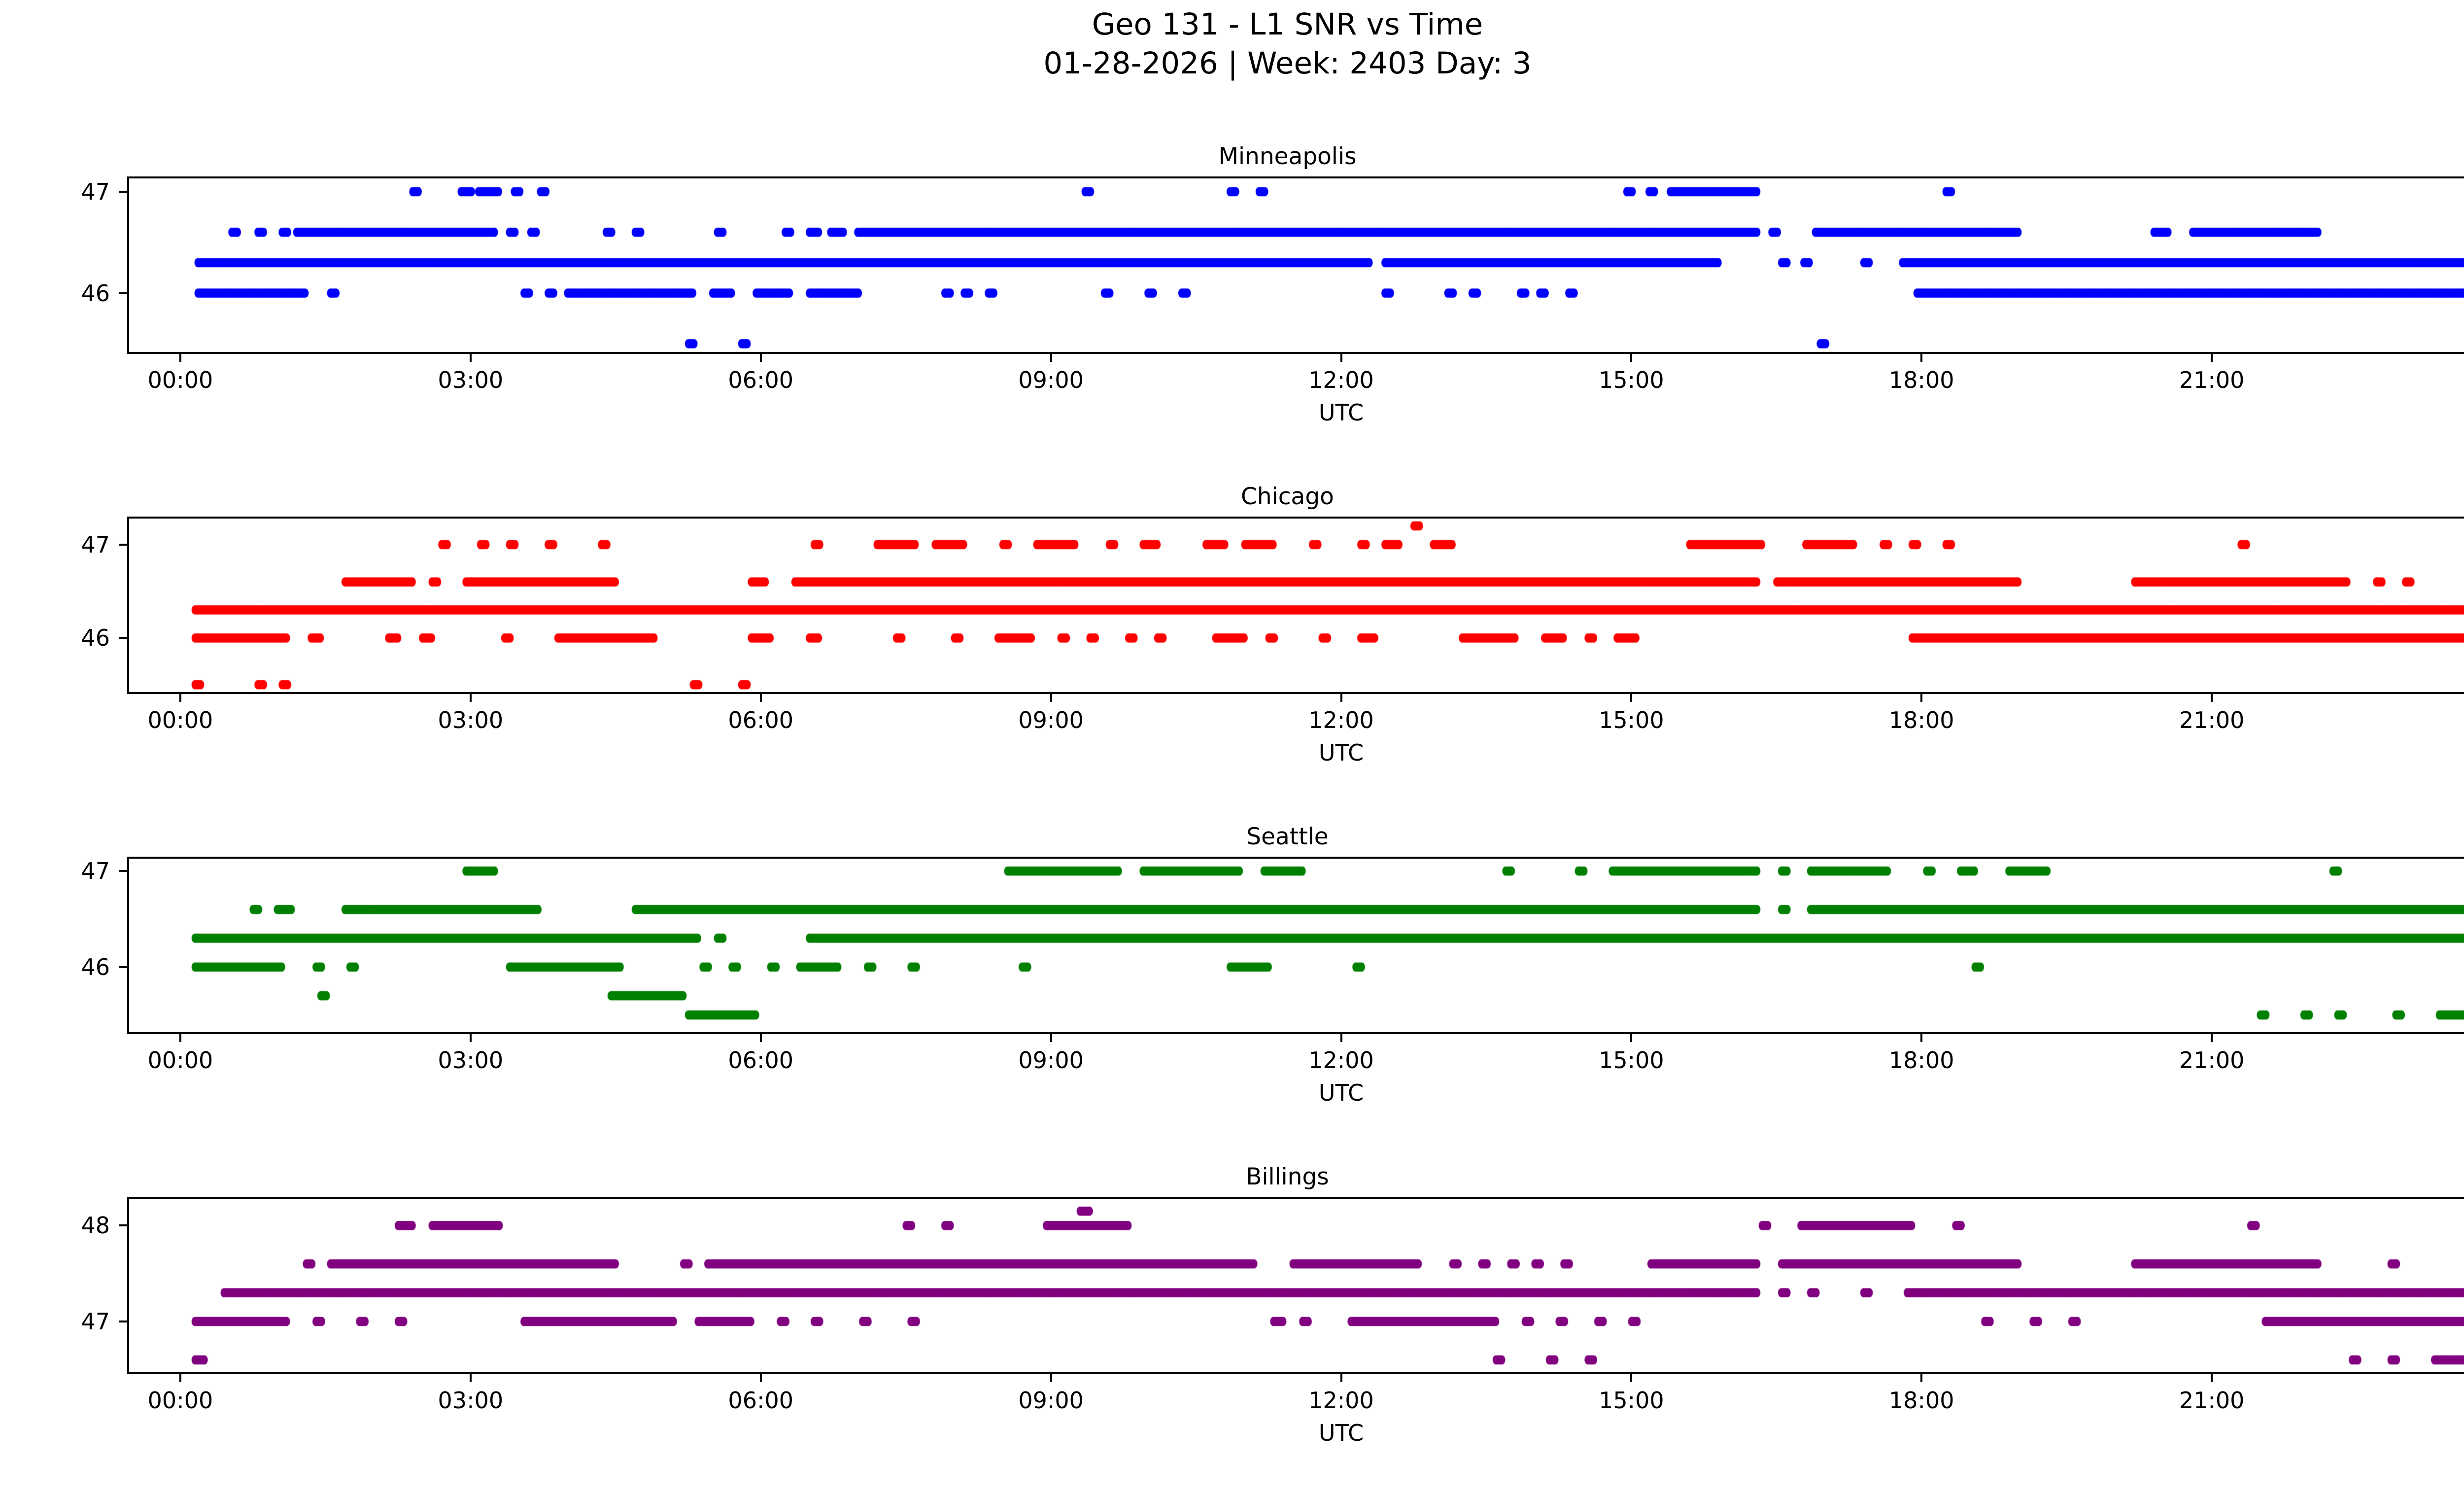  I want to click on ytick-label: 48, so click(95, 1225).